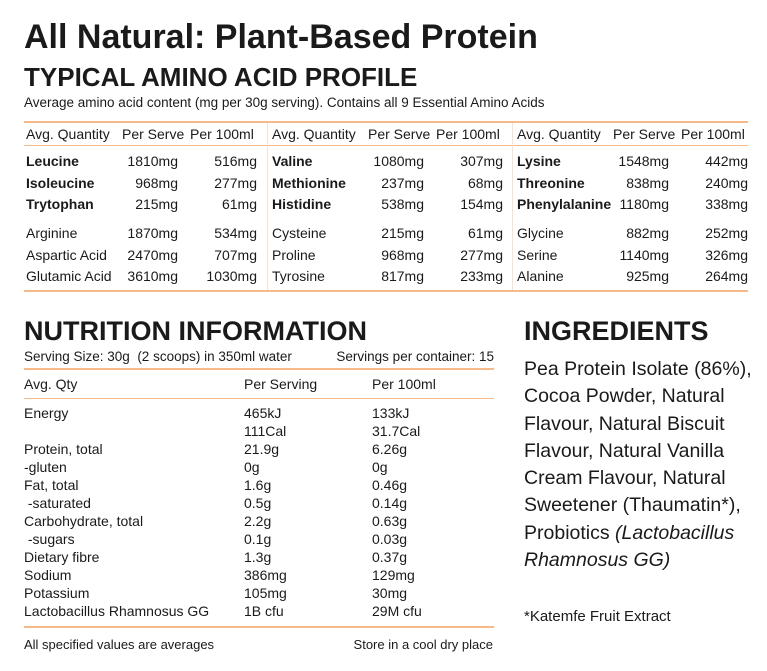 This screenshot has width=767, height=671. What do you see at coordinates (540, 276) in the screenshot?
I see `amino-name: Alanine` at bounding box center [540, 276].